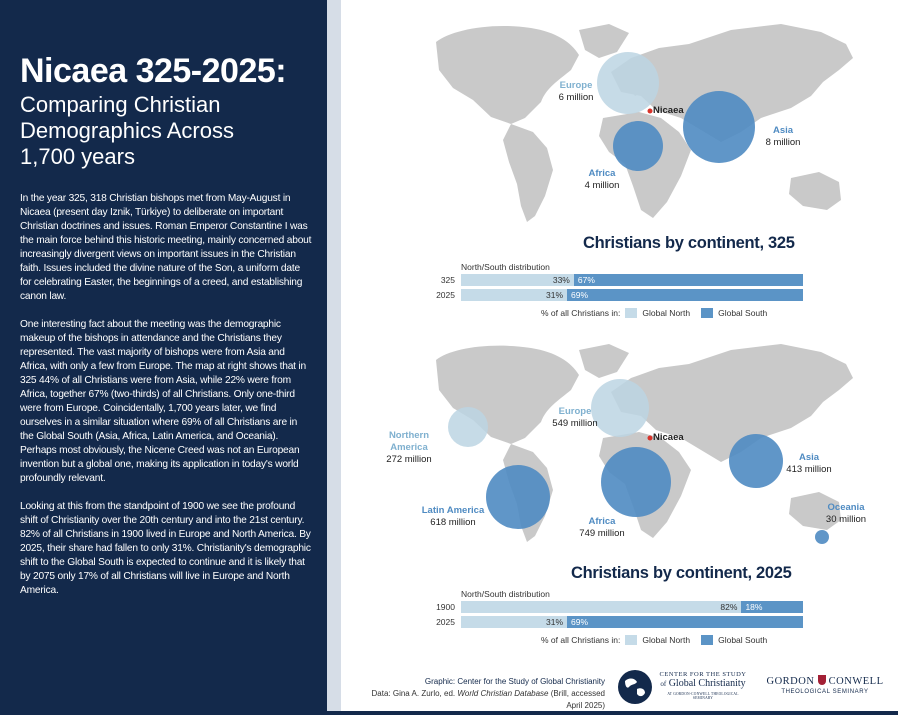 This screenshot has height=715, width=898. Describe the element at coordinates (783, 136) in the screenshot. I see `label-asia-325: Asia 8 million` at that location.